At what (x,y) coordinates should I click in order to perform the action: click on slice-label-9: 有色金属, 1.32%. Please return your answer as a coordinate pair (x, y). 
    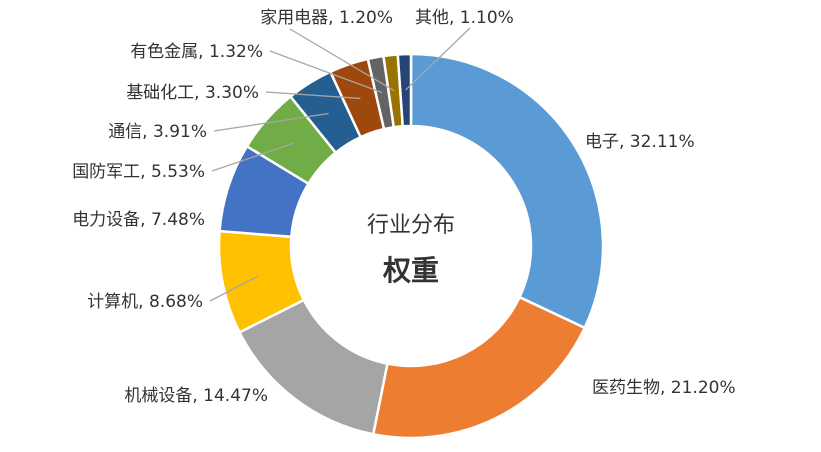
    Looking at the image, I should click on (196, 52).